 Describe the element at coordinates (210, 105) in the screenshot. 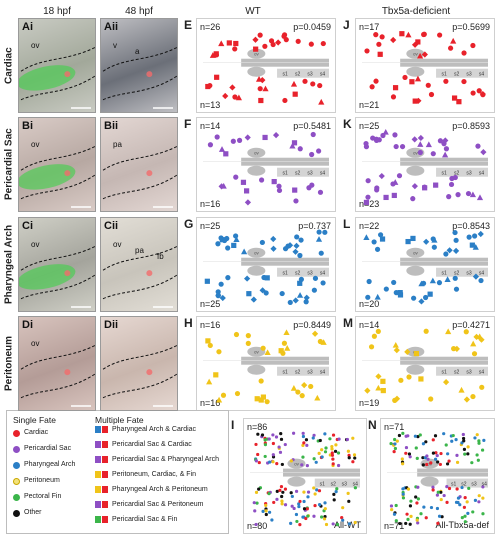

I see `plot-E-n-bottom: n=13` at that location.